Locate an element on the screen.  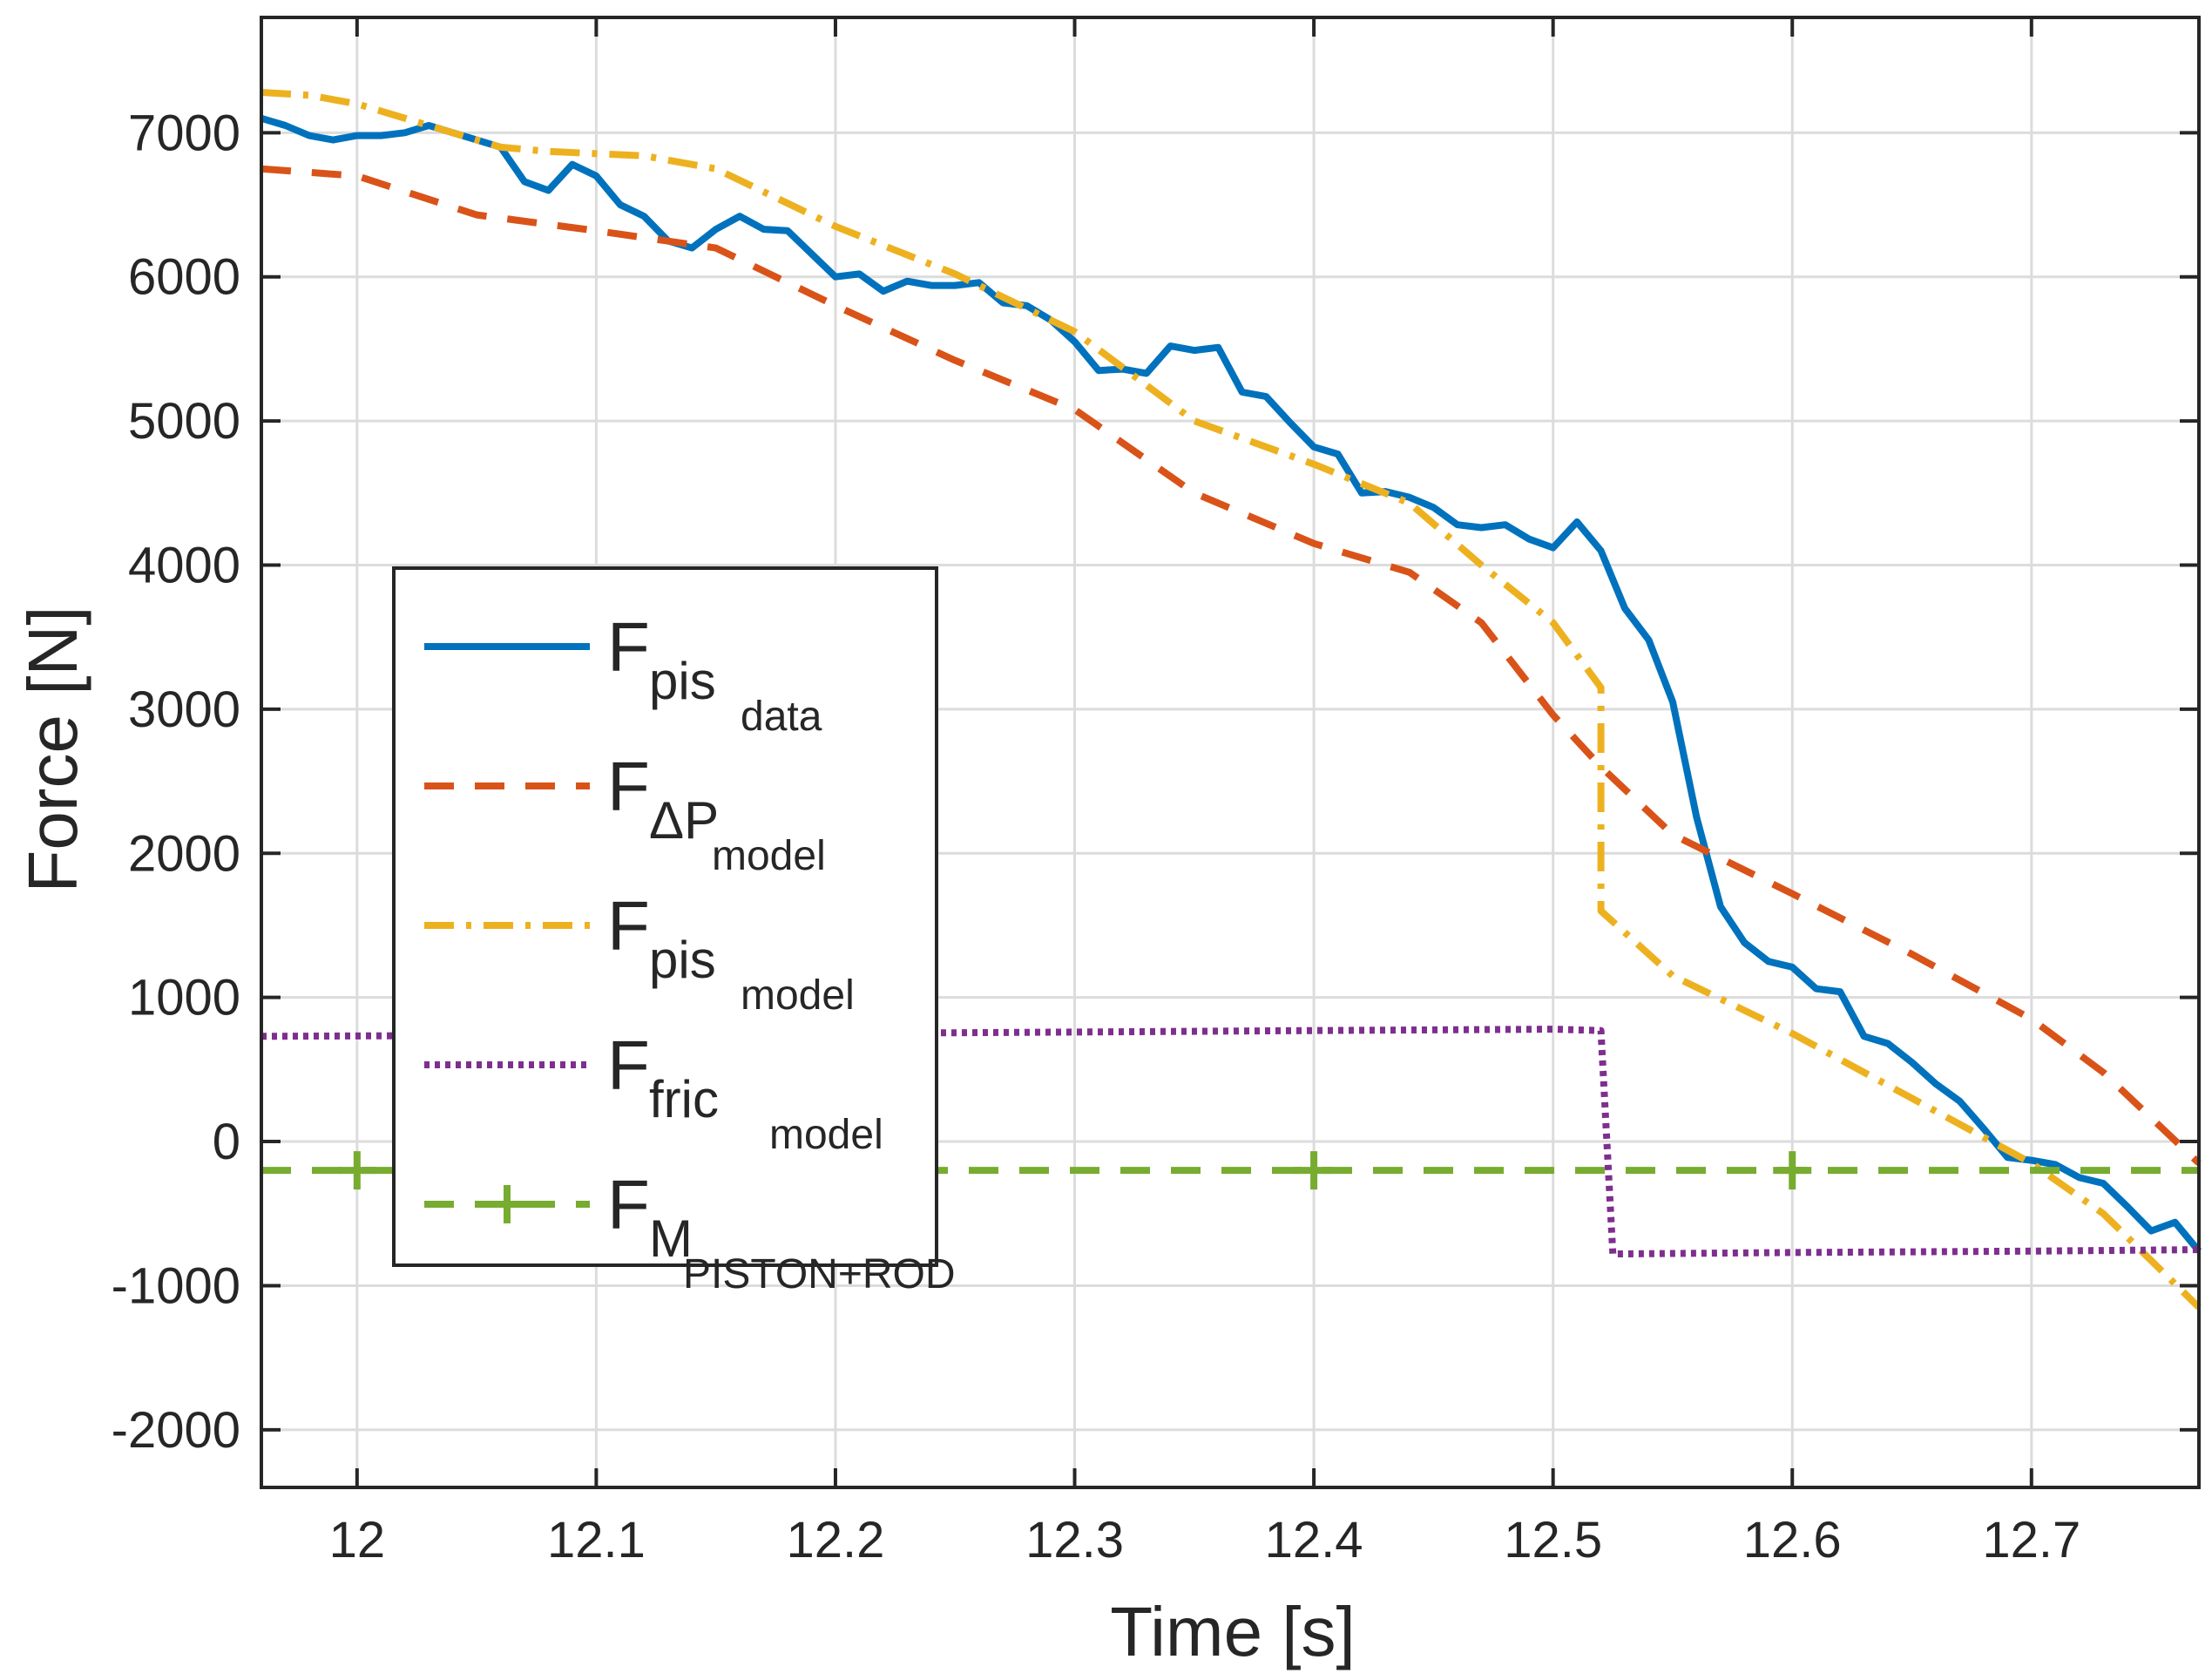
legend-sub-4: M is located at coordinates (671, 1238).